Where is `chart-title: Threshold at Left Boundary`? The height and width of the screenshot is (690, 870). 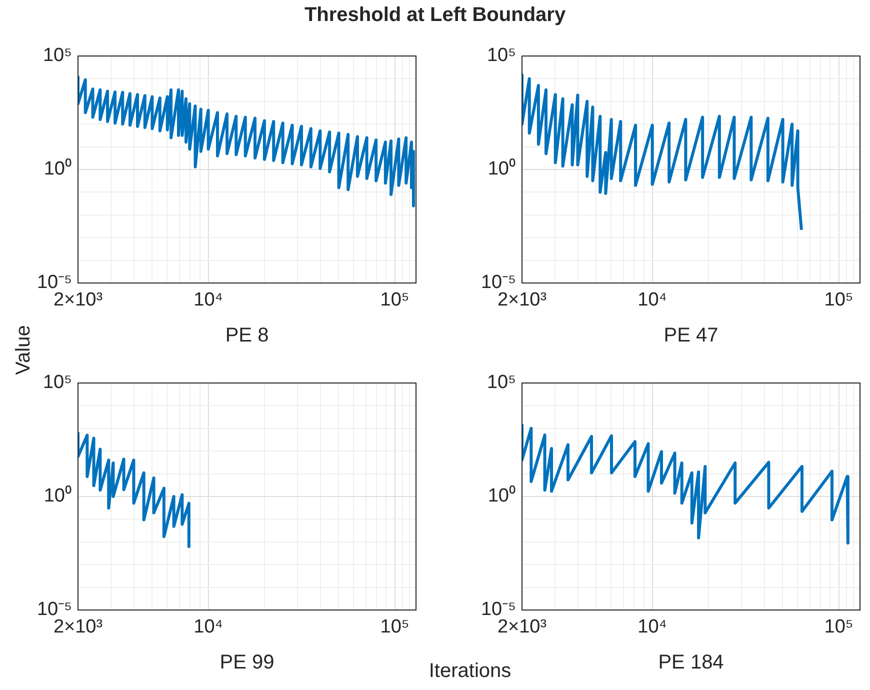 chart-title: Threshold at Left Boundary is located at coordinates (435, 15).